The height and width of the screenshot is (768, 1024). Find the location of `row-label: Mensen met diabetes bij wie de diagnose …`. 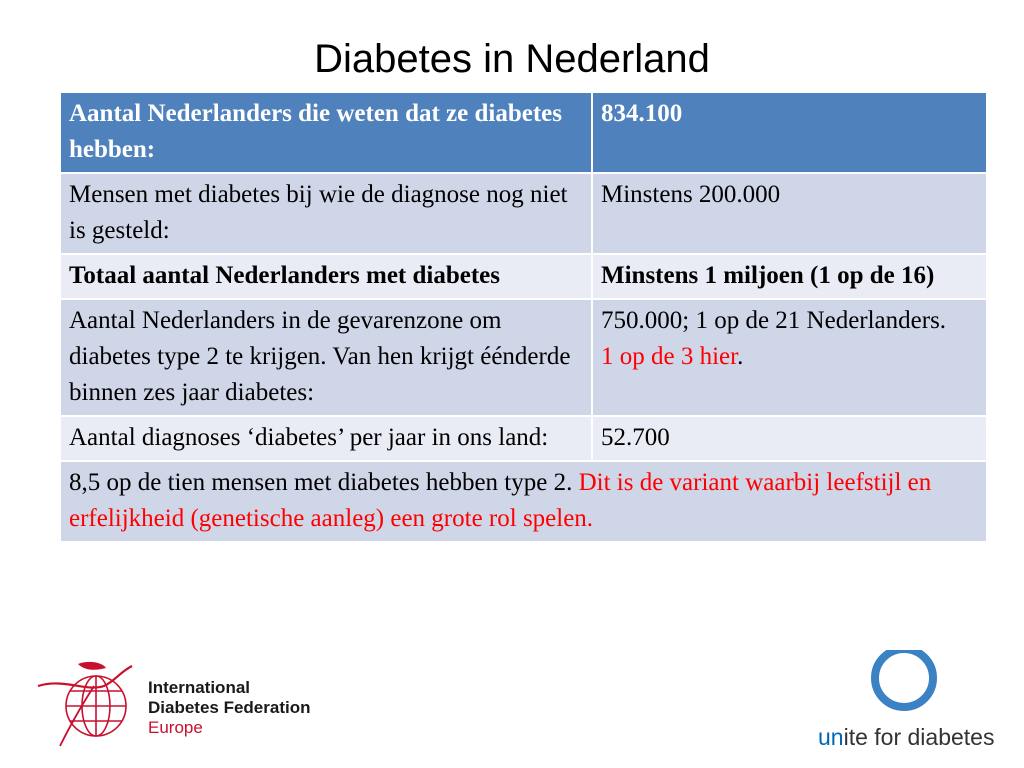

row-label: Mensen met diabetes bij wie de diagnose … is located at coordinates (327, 214).